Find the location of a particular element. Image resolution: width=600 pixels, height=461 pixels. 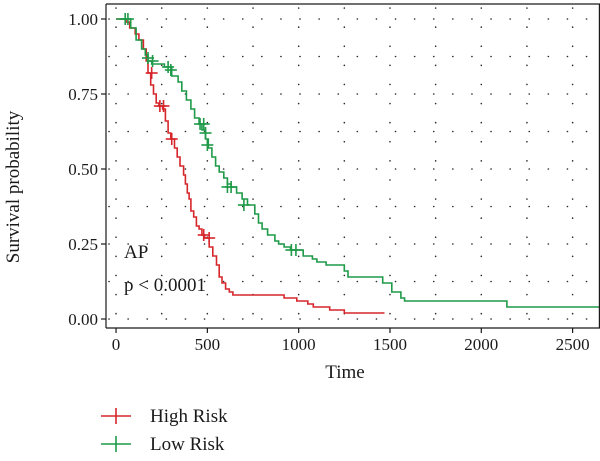

legend-key-low-risk is located at coordinates (116, 444).